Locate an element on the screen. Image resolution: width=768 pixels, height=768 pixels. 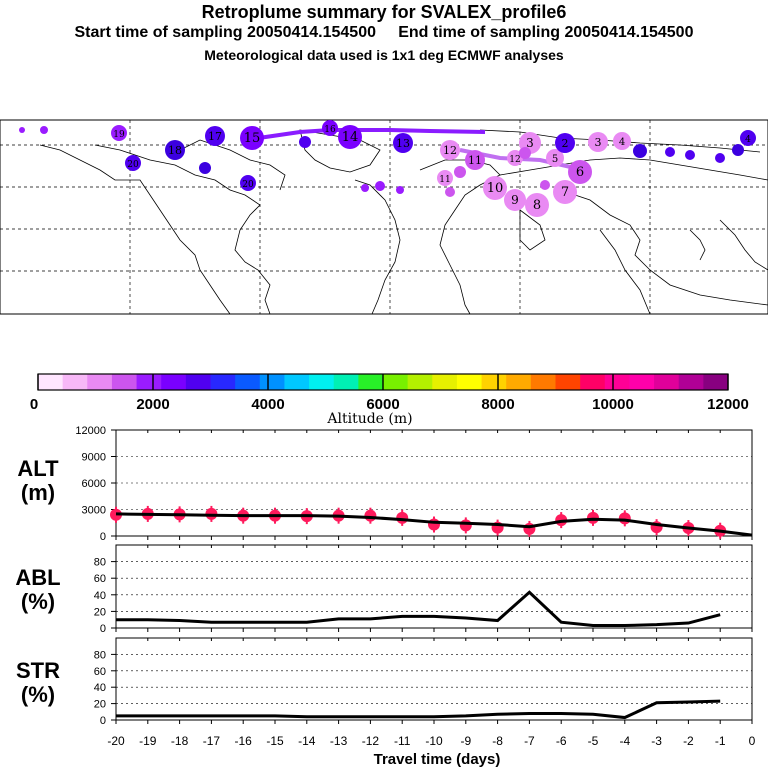
plume-marker-label: 11 is located at coordinates (444, 180).